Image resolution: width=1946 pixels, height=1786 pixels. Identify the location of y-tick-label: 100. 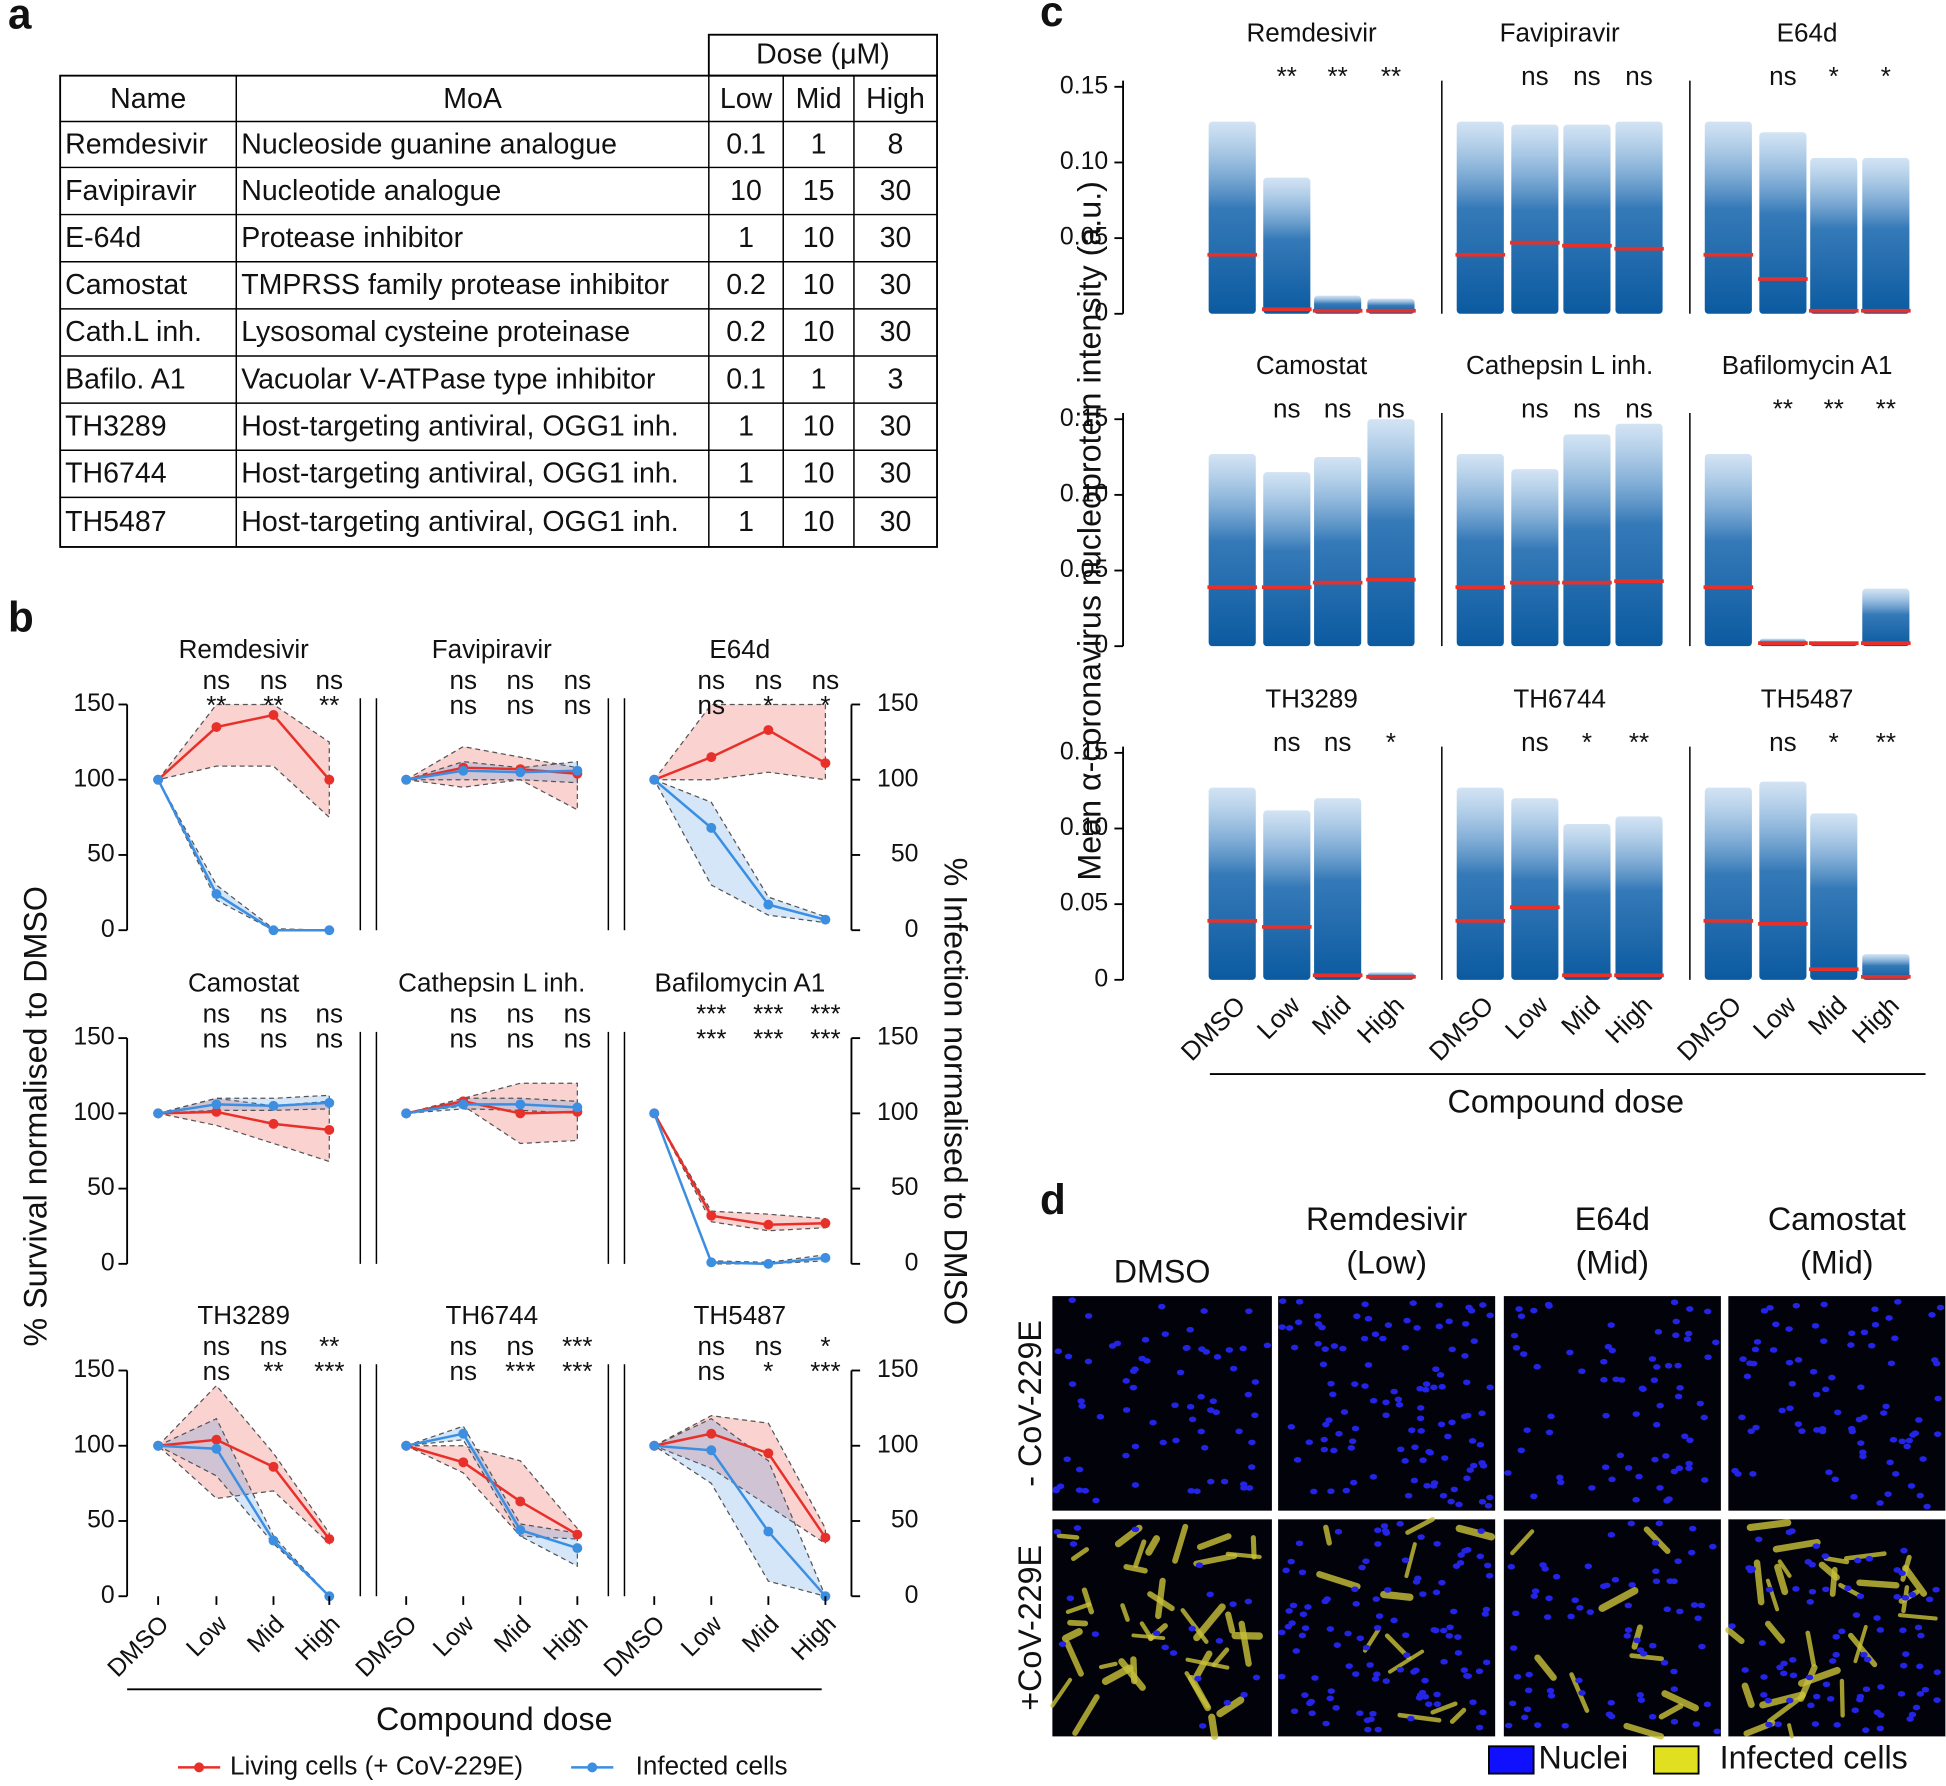
(93, 1444).